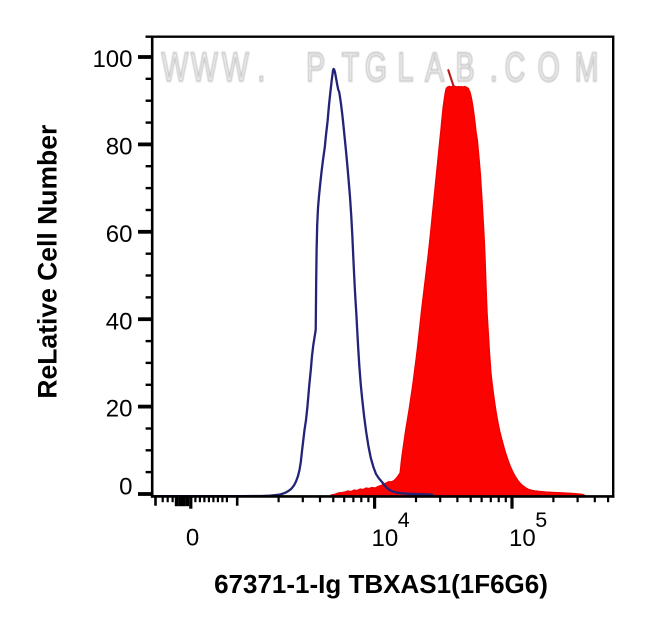 The height and width of the screenshot is (641, 650). Describe the element at coordinates (465, 67) in the screenshot. I see `svg-text: B` at that location.